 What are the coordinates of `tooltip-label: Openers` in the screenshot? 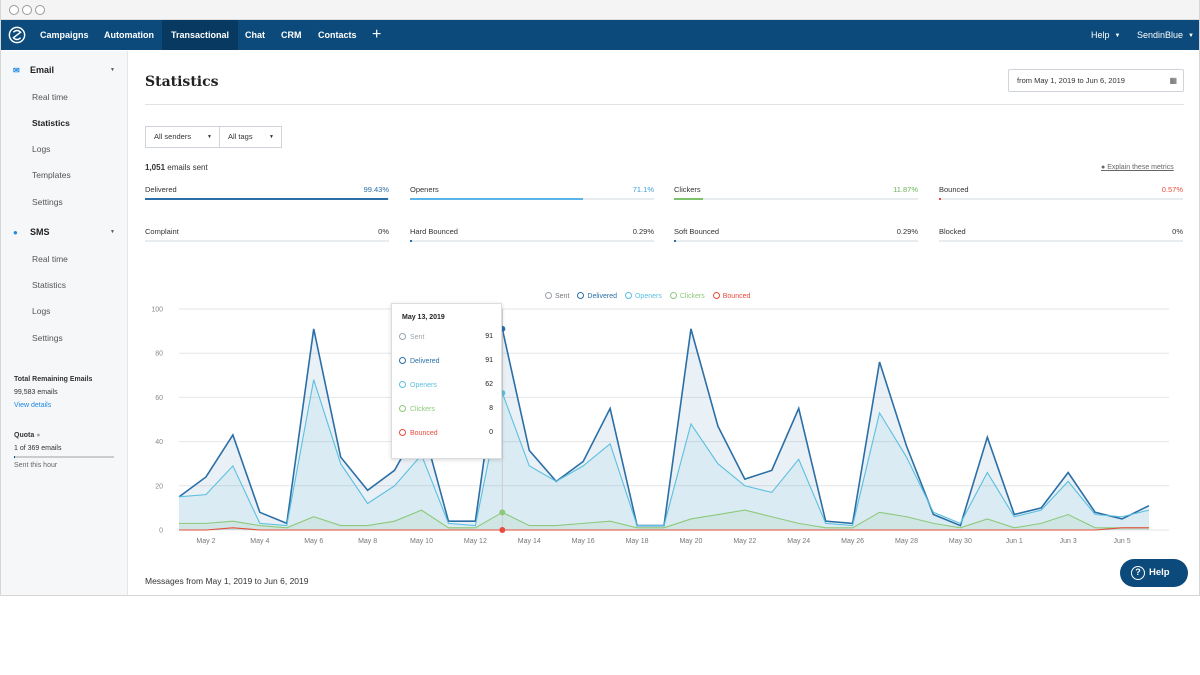 It's located at (423, 385).